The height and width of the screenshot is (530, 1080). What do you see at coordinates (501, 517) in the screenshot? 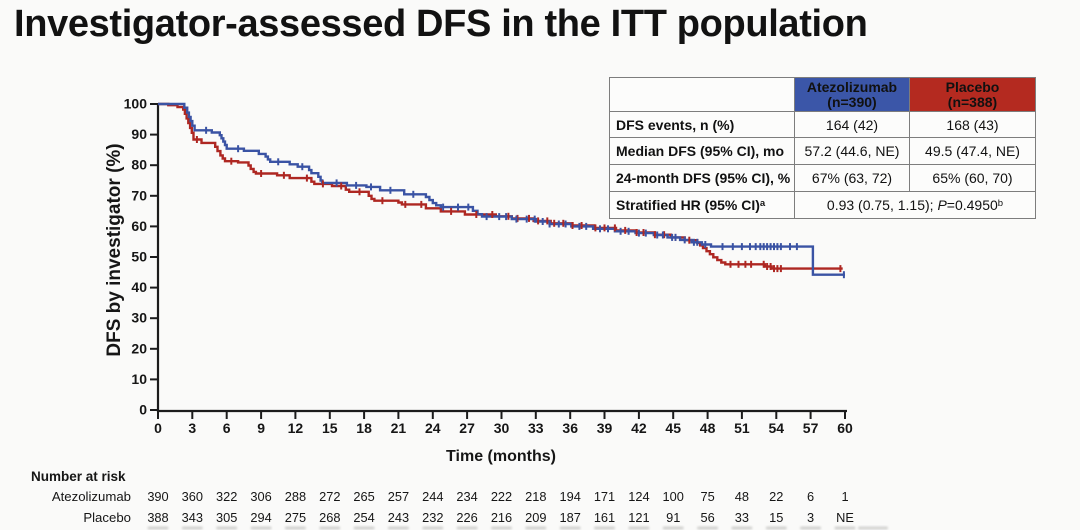
I see `svg-text: 216` at bounding box center [501, 517].